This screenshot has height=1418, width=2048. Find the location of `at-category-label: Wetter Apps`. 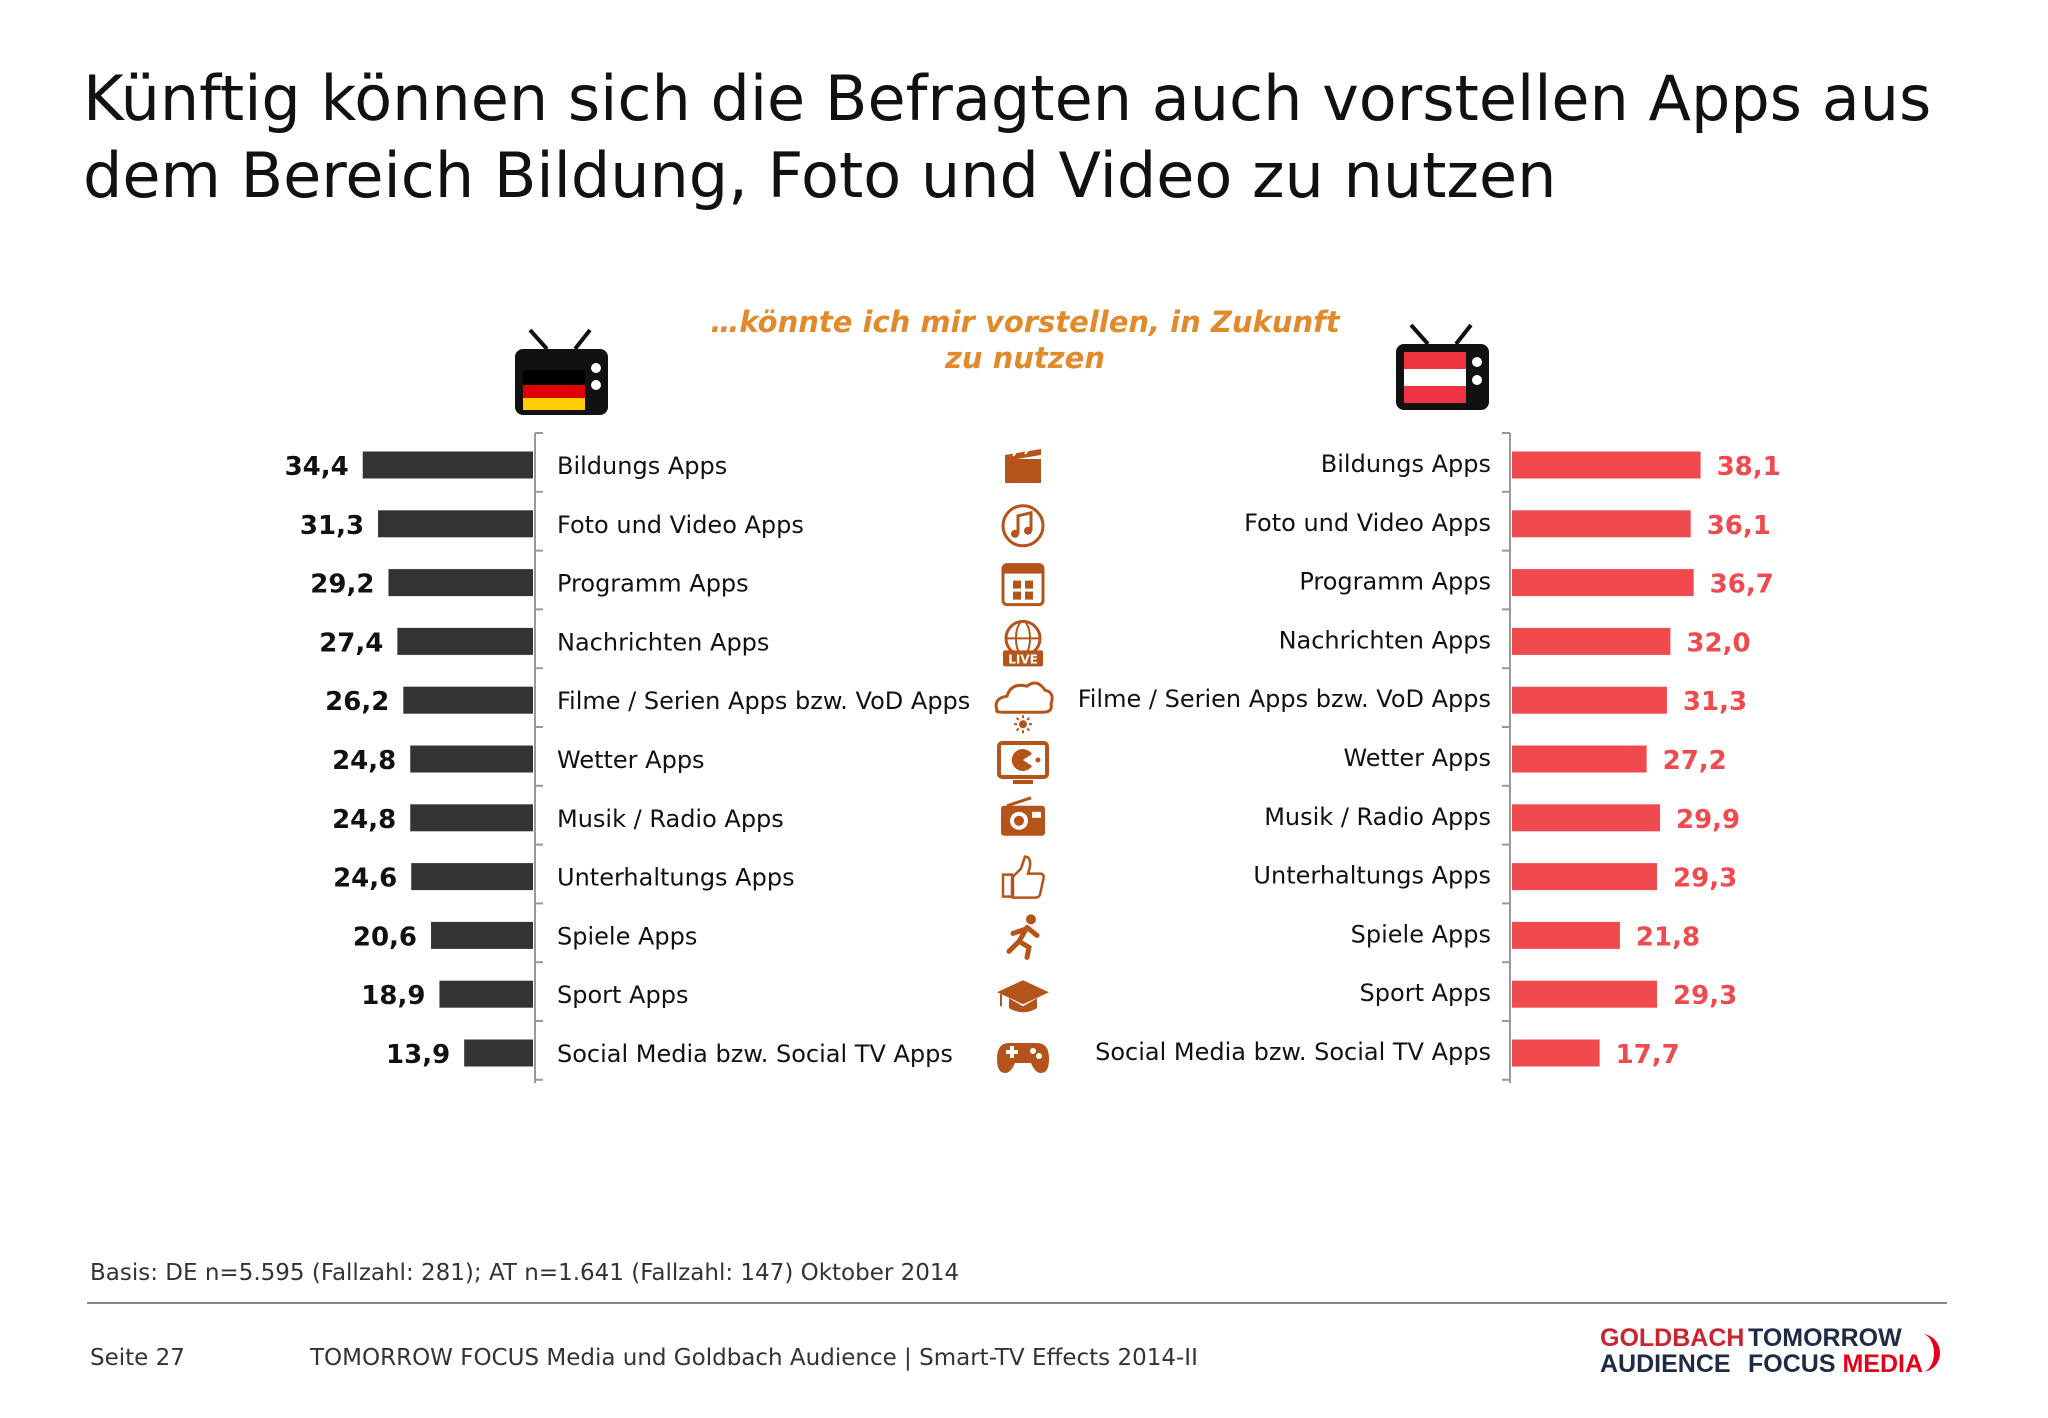

at-category-label: Wetter Apps is located at coordinates (1417, 758).